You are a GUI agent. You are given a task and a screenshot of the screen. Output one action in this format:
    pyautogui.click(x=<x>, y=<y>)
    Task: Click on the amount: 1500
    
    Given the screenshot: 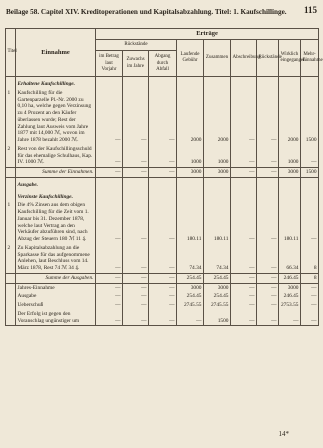 What is the action you would take?
    pyautogui.click(x=309, y=116)
    